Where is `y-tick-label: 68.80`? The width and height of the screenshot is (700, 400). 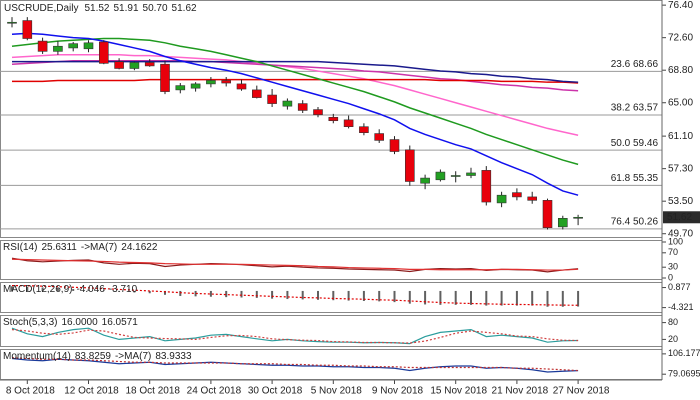
y-tick-label: 68.80 is located at coordinates (680, 70).